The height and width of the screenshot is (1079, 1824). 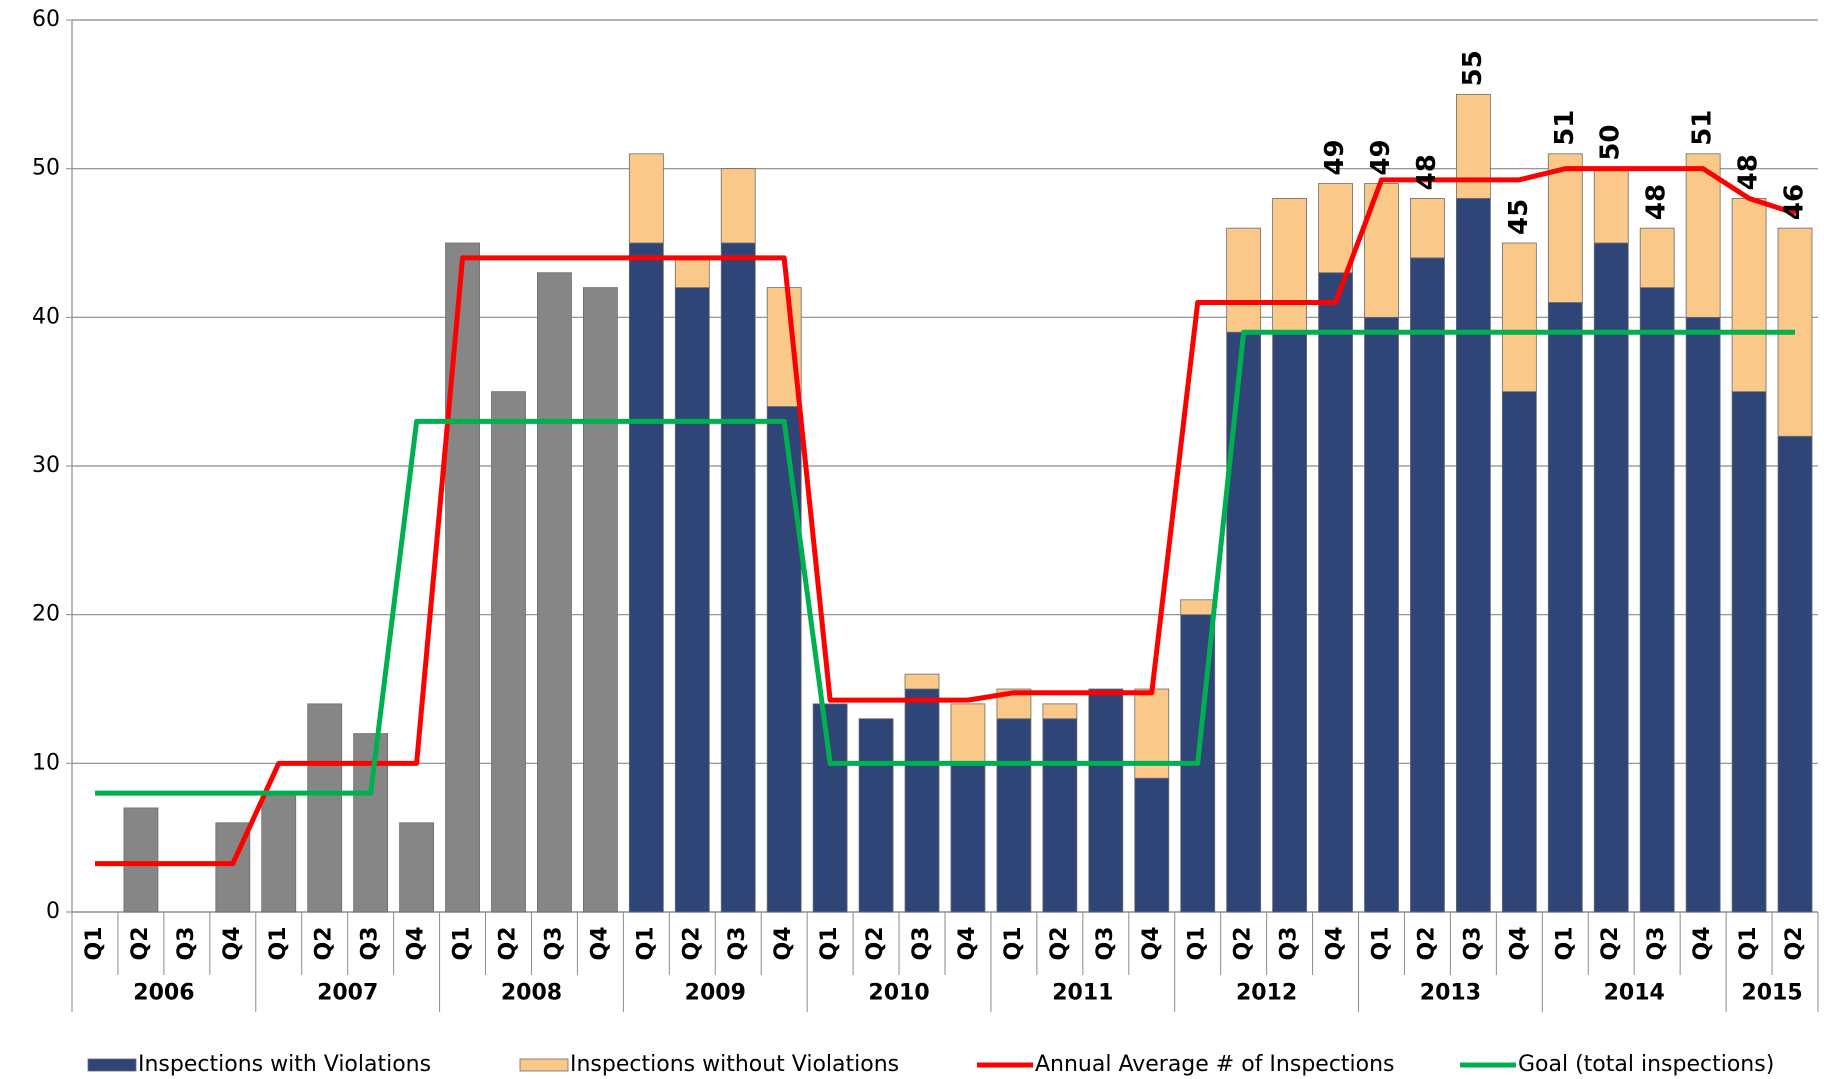 What do you see at coordinates (1082, 993) in the screenshot?
I see `group-label: 2011` at bounding box center [1082, 993].